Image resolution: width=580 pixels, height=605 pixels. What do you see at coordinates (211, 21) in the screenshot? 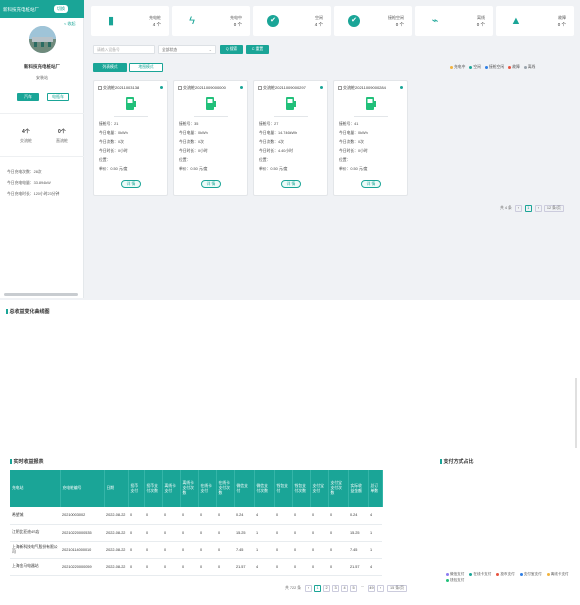
I see `stat-card: ϟ 充电中 0 个` at bounding box center [211, 21].